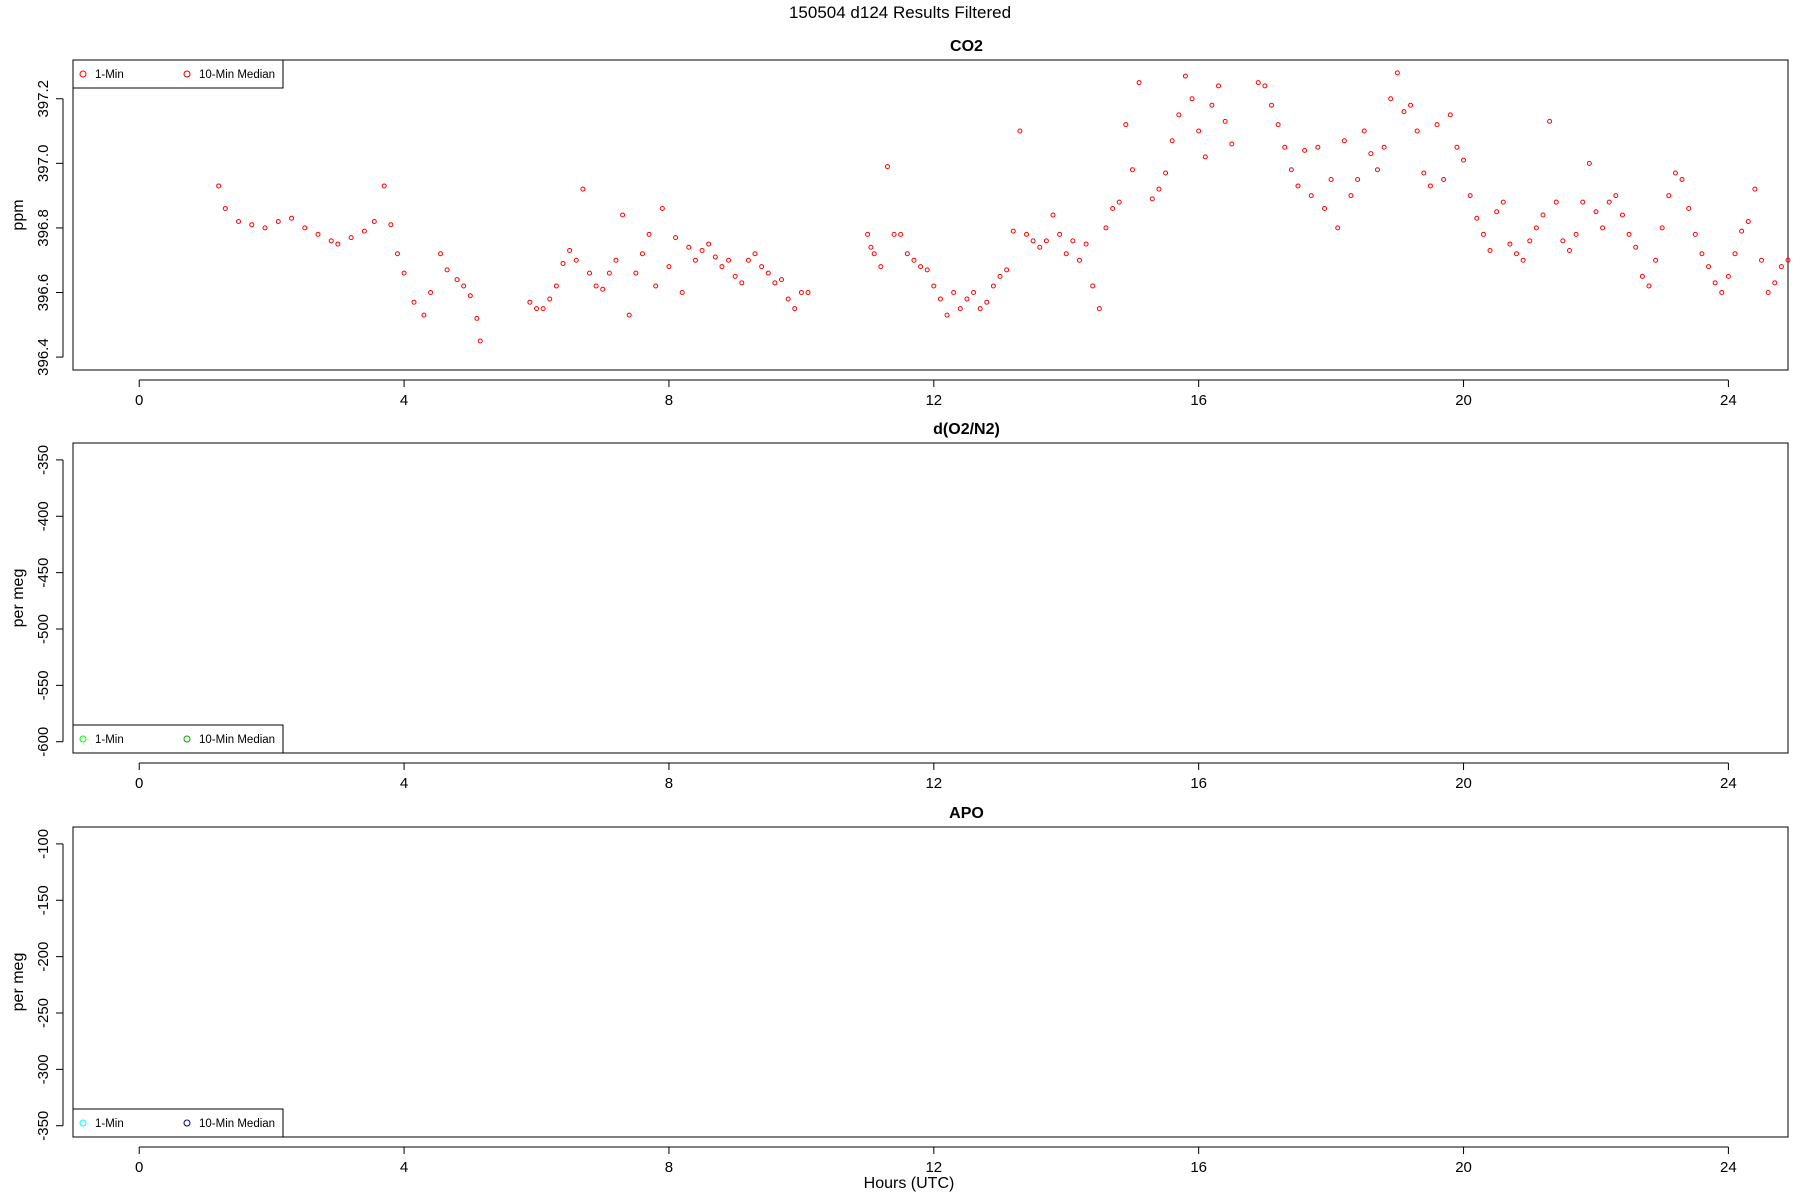 The image size is (1800, 1200). I want to click on y-tick-label: 397.0, so click(43, 164).